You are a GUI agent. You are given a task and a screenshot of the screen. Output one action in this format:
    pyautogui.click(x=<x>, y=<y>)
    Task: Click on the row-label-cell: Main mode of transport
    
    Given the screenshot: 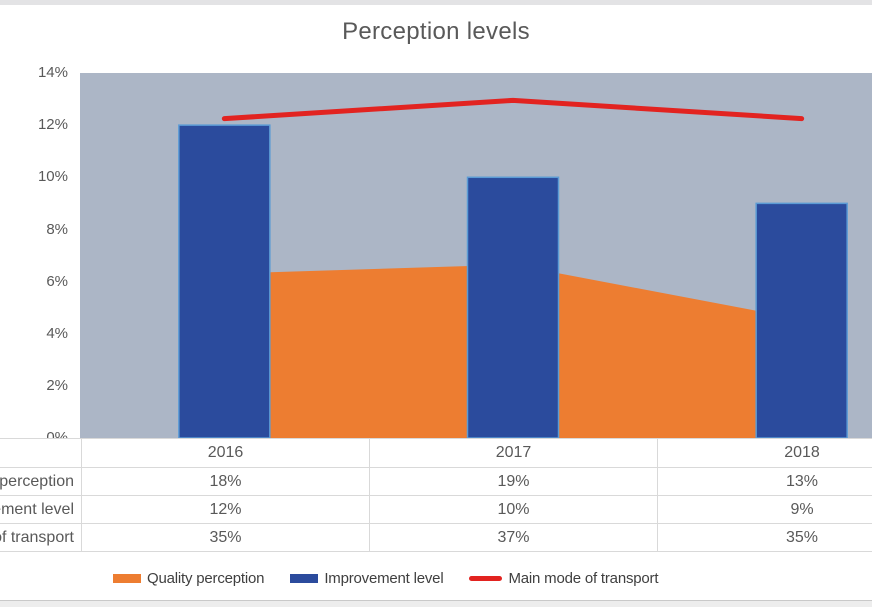 What is the action you would take?
    pyautogui.click(x=41, y=537)
    